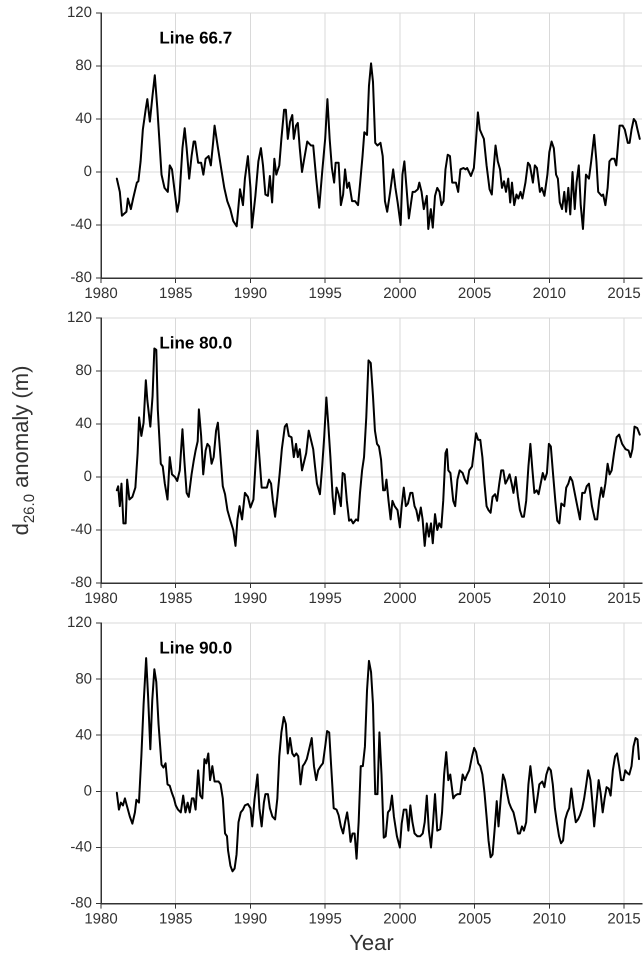 This screenshot has width=644, height=961. Describe the element at coordinates (371, 942) in the screenshot. I see `x-axis-title: Year` at that location.